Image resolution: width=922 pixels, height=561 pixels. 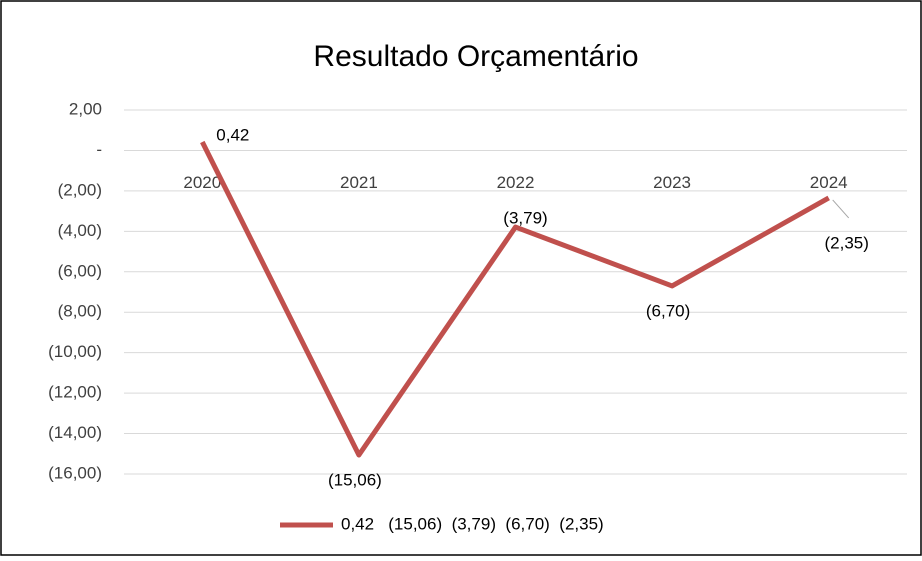 I want to click on data-label: (6,70), so click(x=668, y=310).